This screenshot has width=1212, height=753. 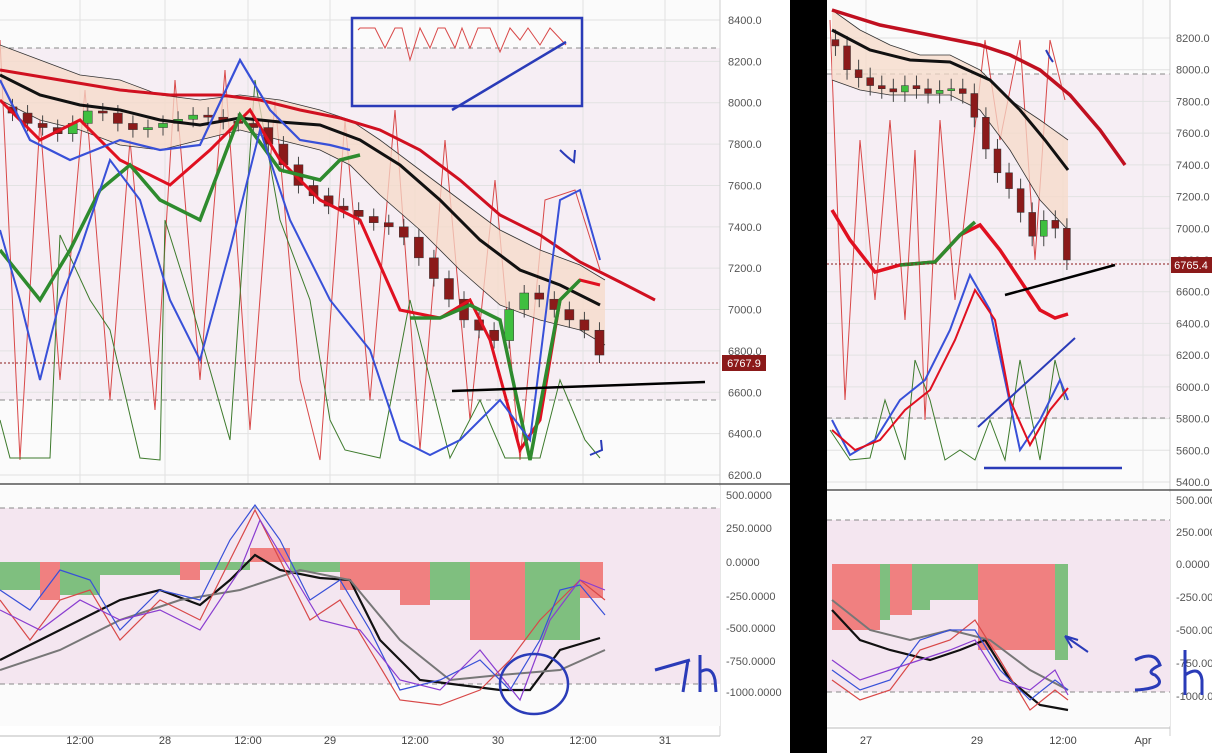 What do you see at coordinates (303, 625) in the screenshot?
I see `left-osc-grey` at bounding box center [303, 625].